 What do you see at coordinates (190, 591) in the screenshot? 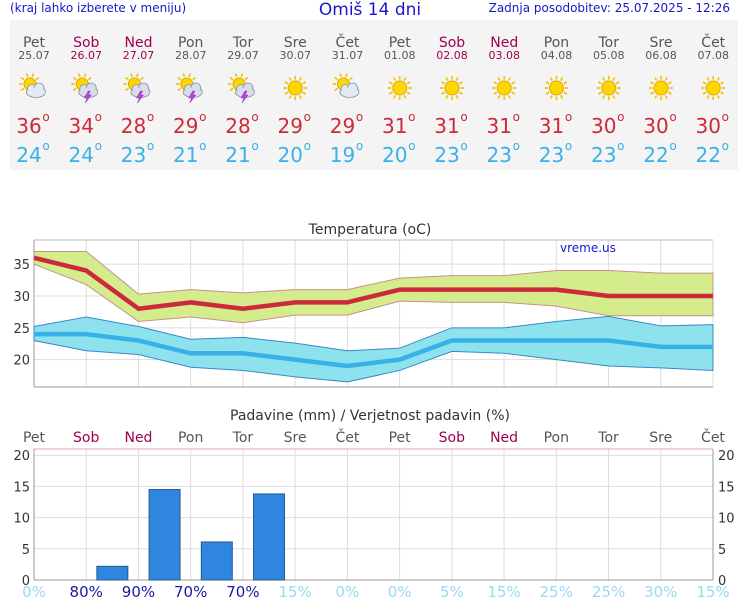
I see `precipitation-probability: 70%` at bounding box center [190, 591].